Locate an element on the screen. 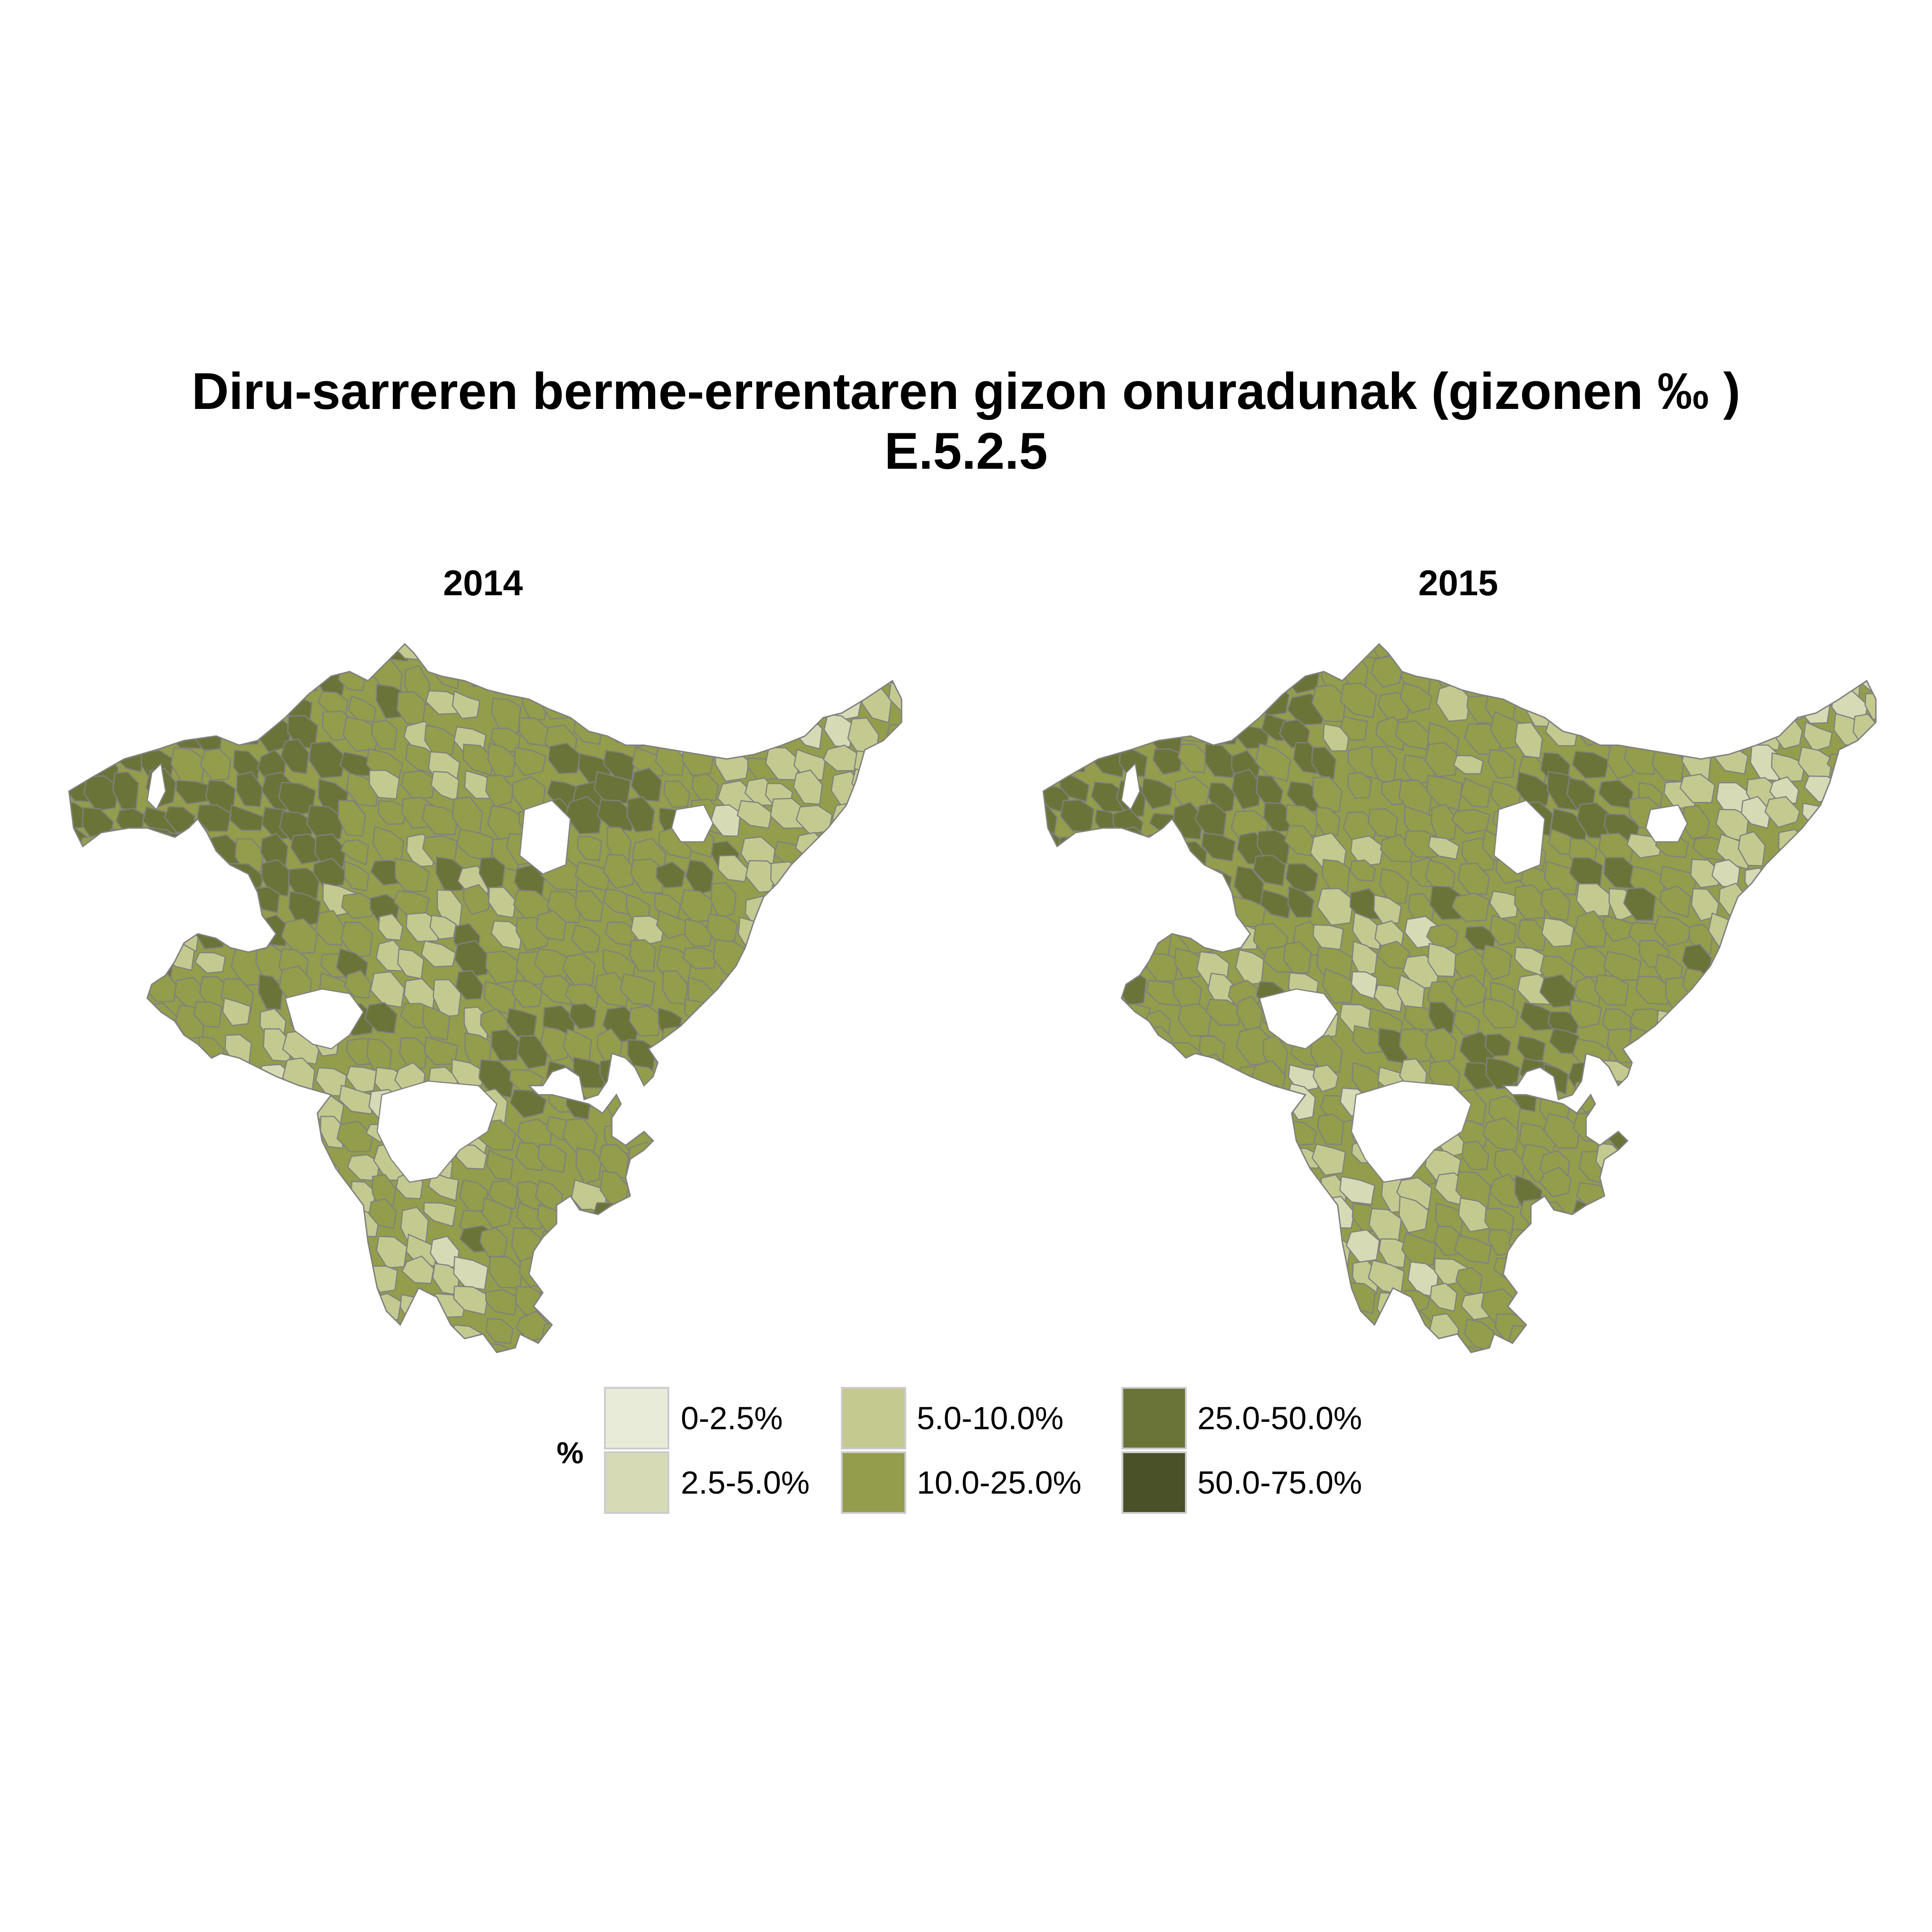  legend-label-2: 5.0-10.0% is located at coordinates (991, 1418).